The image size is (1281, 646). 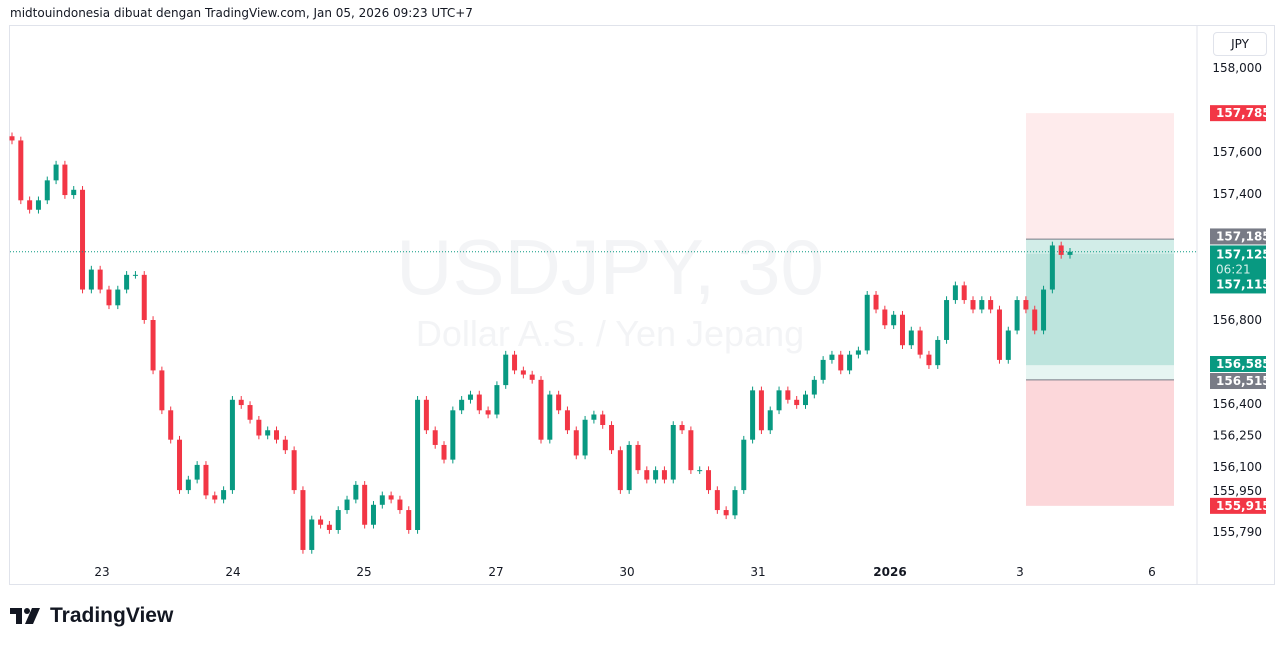 I want to click on price-tick: 156,400, so click(x=1237, y=404).